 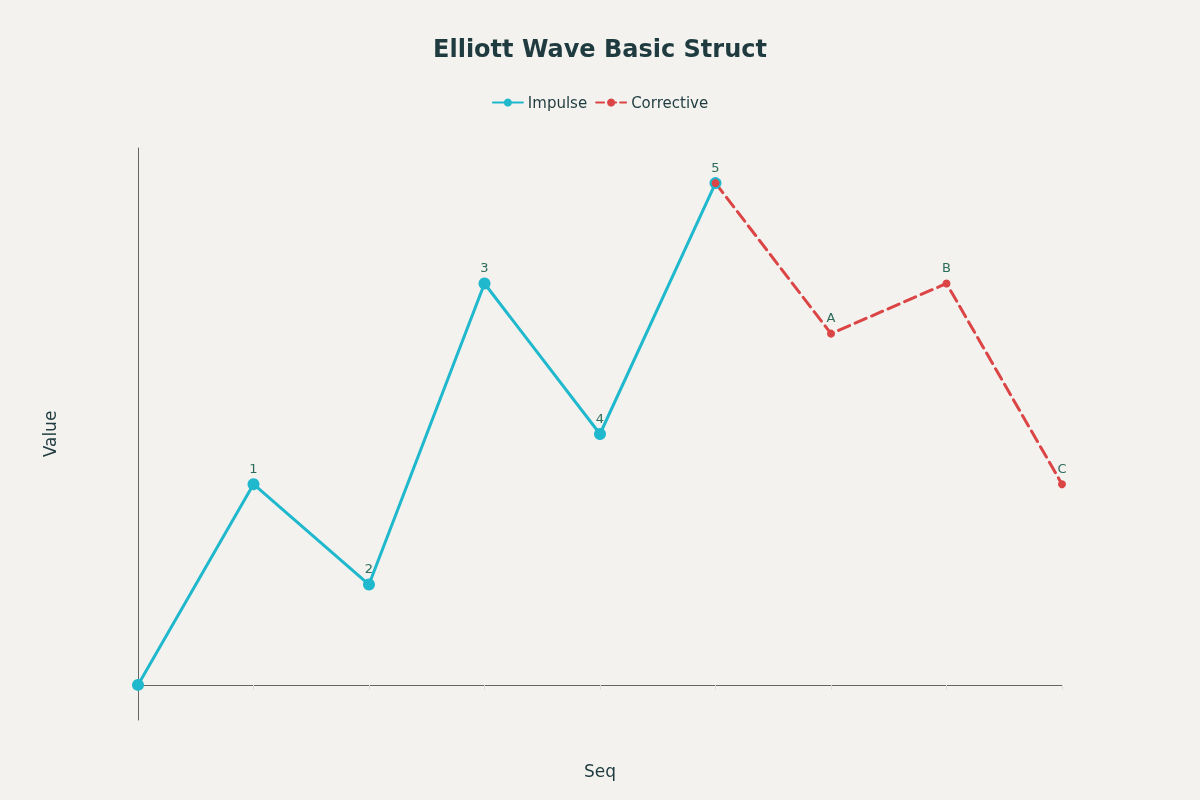 What do you see at coordinates (600, 49) in the screenshot?
I see `chart-title: Elliott Wave Basic Struct` at bounding box center [600, 49].